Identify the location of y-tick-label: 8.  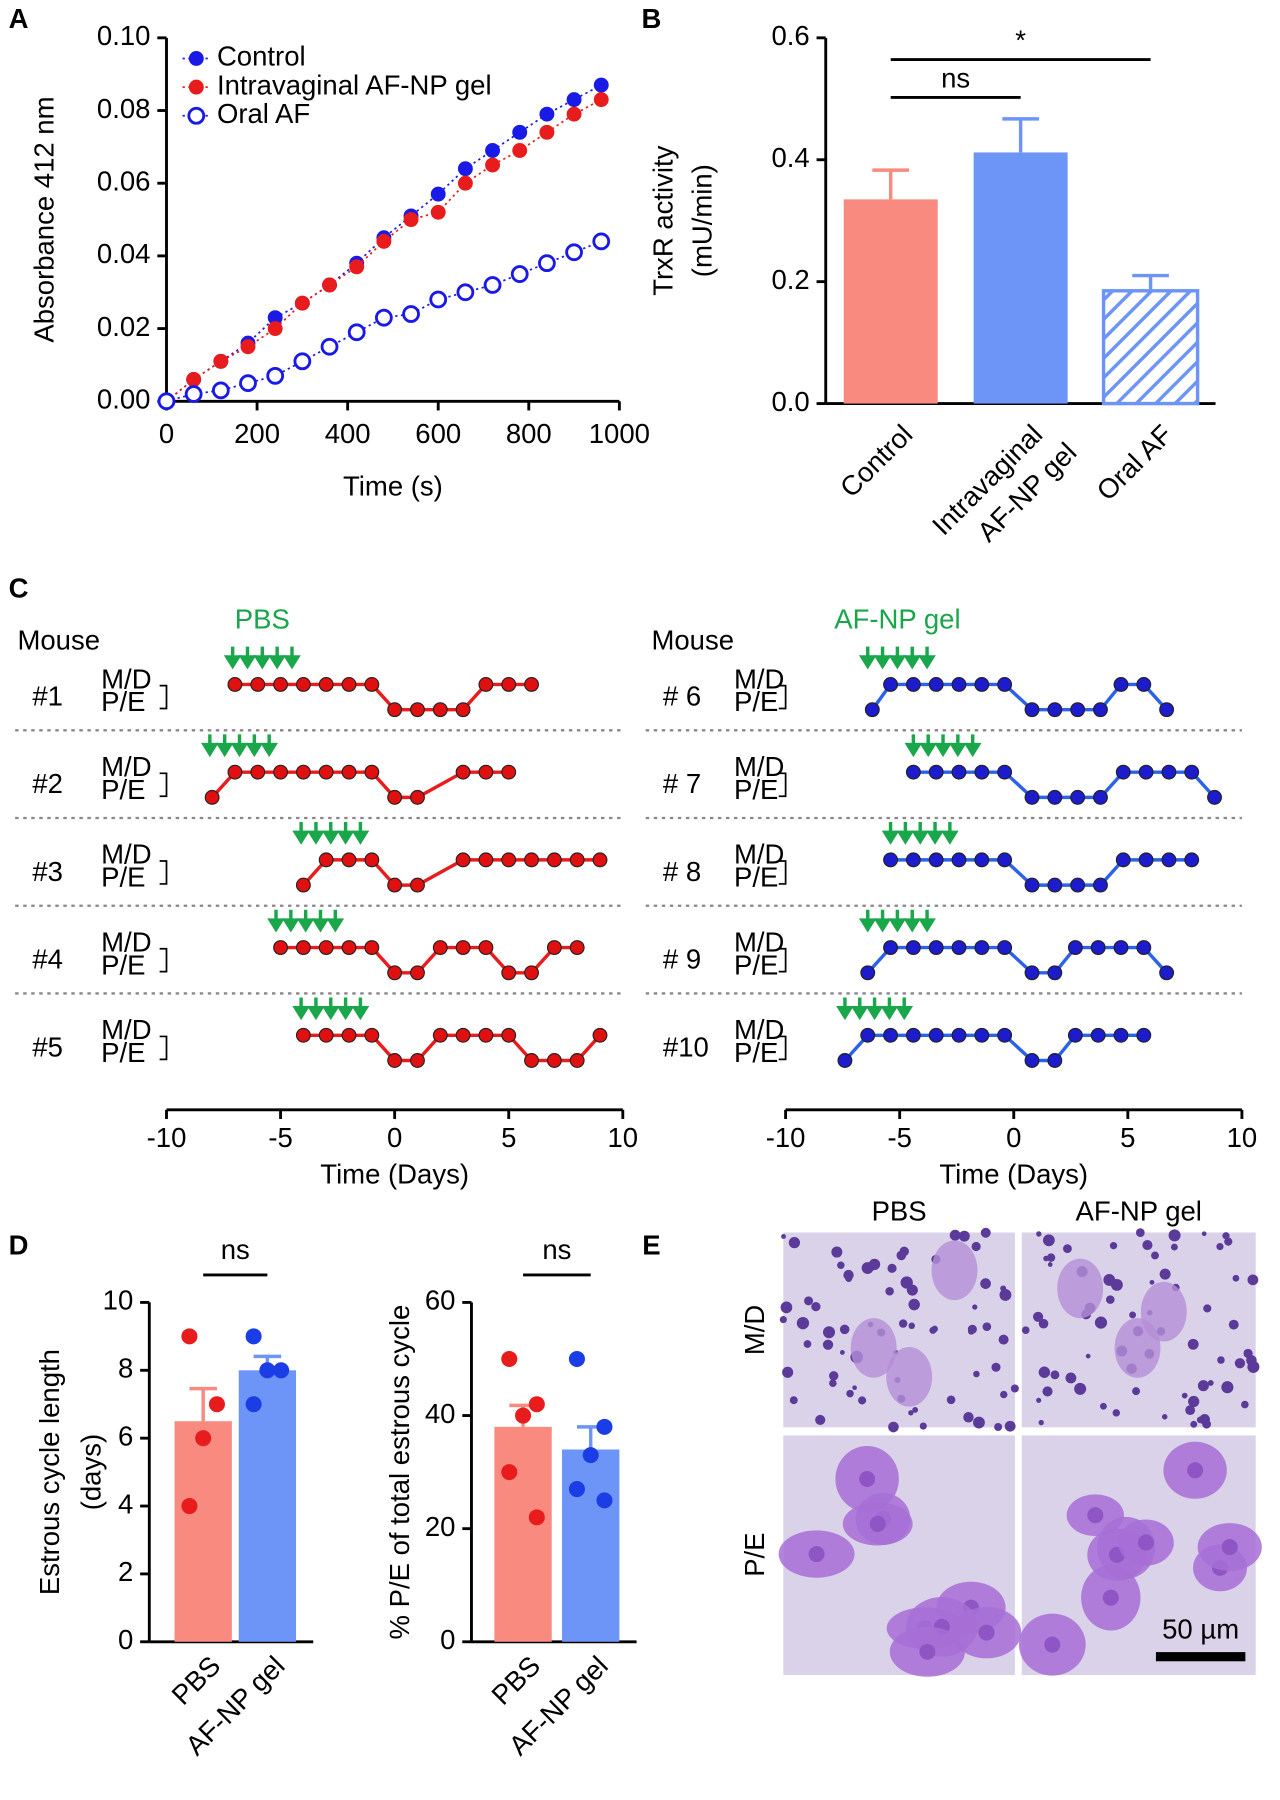
(125, 1368).